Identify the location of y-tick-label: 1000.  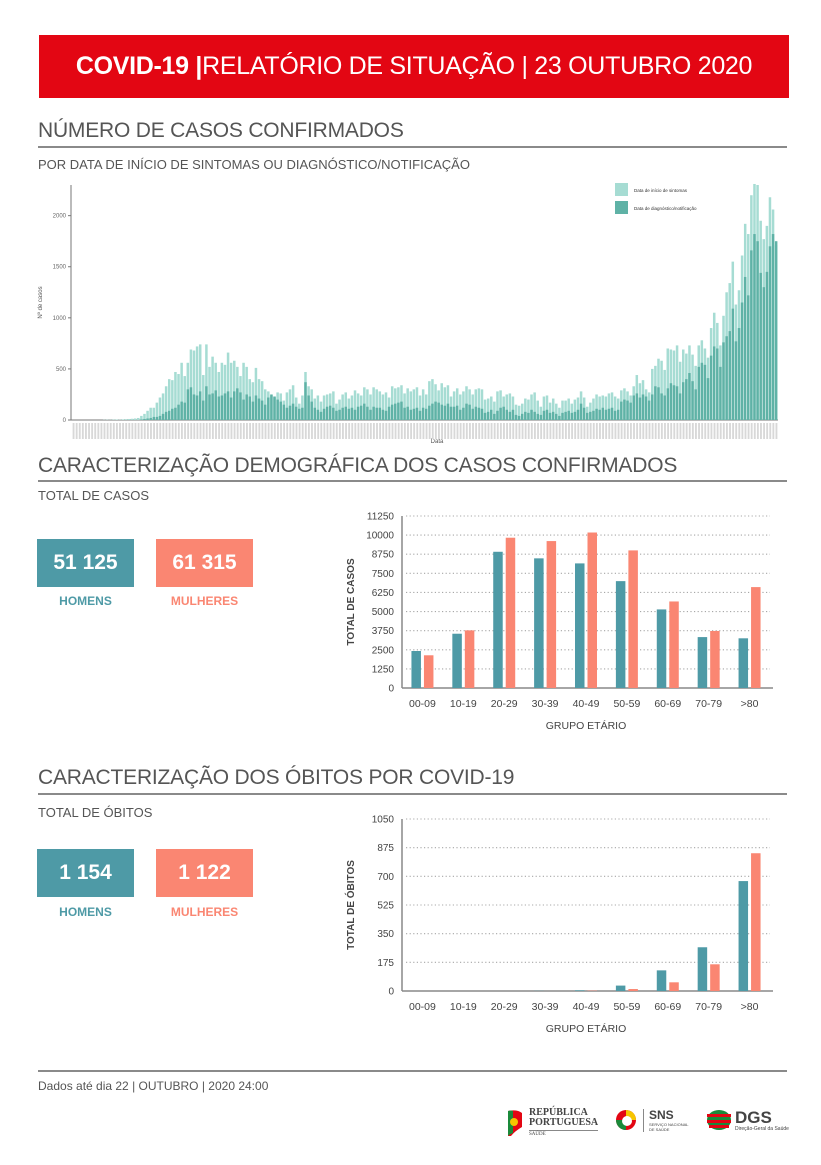
(60, 319).